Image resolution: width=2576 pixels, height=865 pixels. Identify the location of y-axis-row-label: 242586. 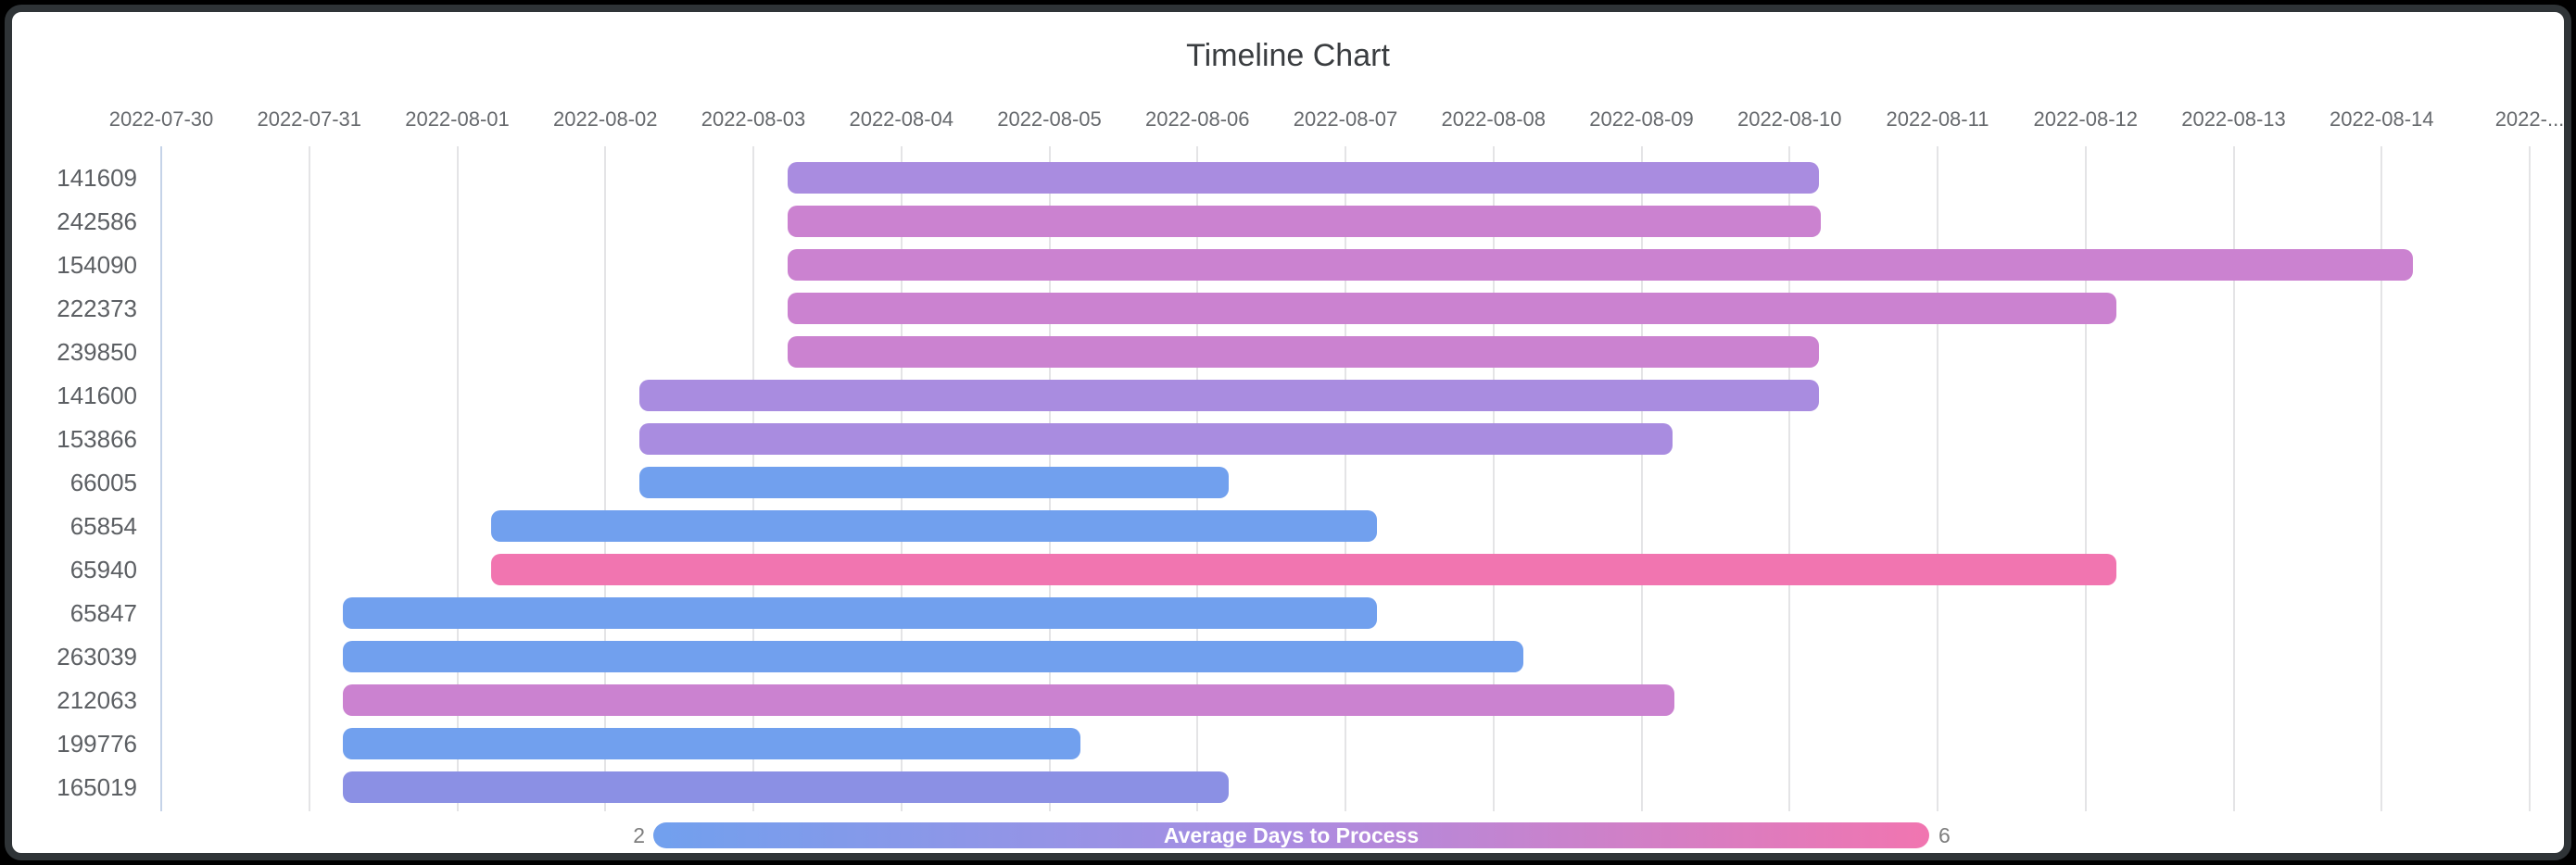
(97, 221).